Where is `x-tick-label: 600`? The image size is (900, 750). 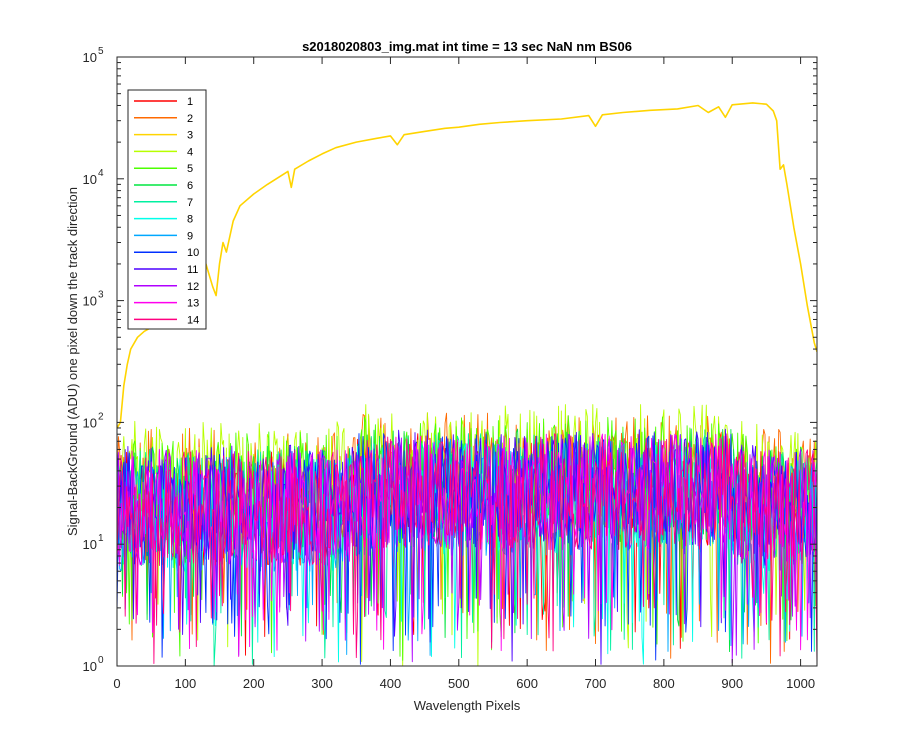 x-tick-label: 600 is located at coordinates (527, 683).